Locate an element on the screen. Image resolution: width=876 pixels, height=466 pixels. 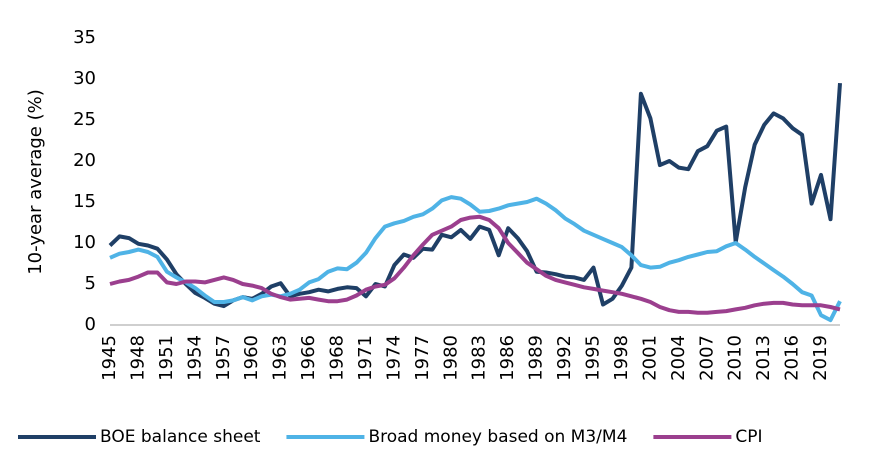
legend-label: Broad money based on M3/M4 is located at coordinates (497, 437).